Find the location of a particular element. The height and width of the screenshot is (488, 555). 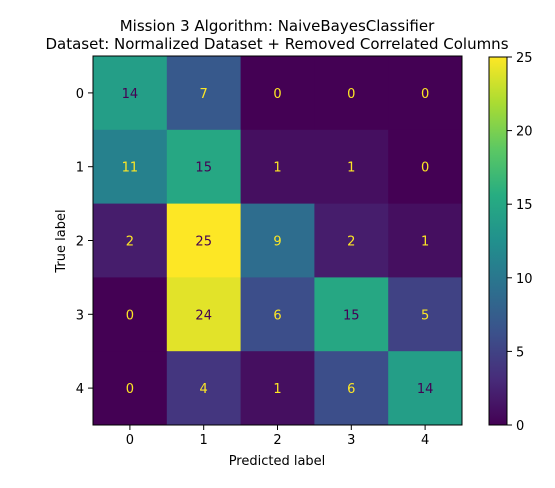

x-axis-ticks: 0 1 2 3 4 is located at coordinates (277, 436).